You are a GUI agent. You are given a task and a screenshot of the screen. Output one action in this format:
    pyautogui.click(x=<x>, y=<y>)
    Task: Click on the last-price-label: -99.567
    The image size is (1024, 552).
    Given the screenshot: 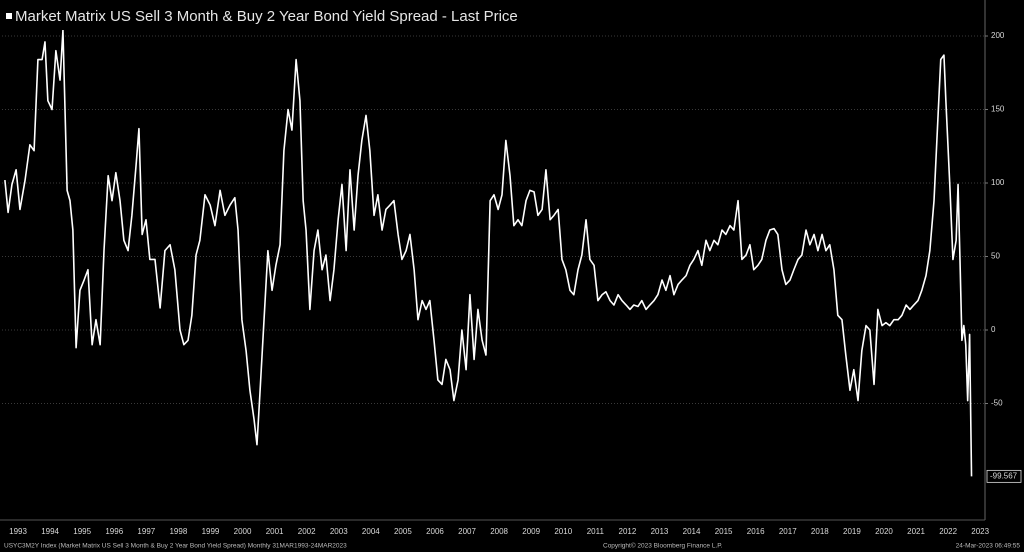 What is the action you would take?
    pyautogui.click(x=1004, y=475)
    